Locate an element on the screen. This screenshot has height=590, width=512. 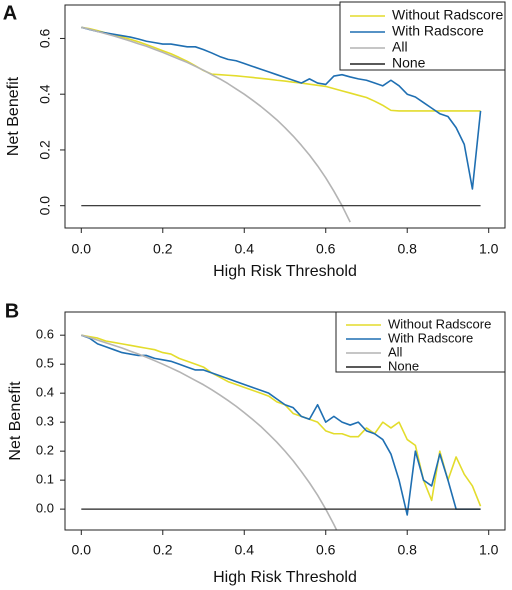
y-tick-label: 0.3 is located at coordinates (45, 421).